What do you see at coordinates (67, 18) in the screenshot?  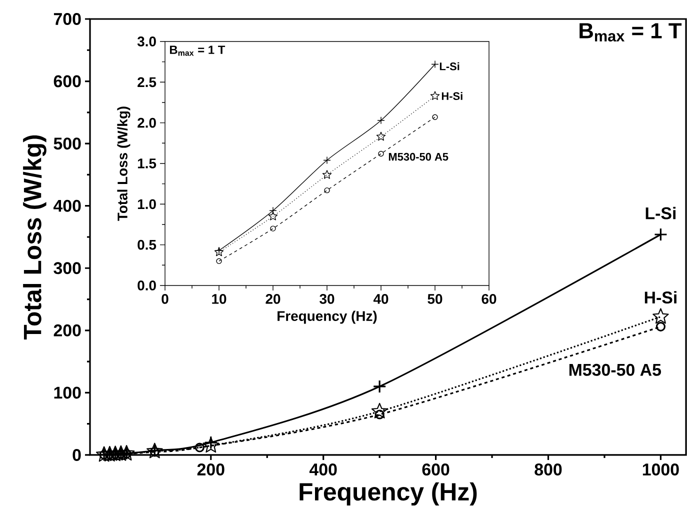 I see `y-tick-label: 700` at bounding box center [67, 18].